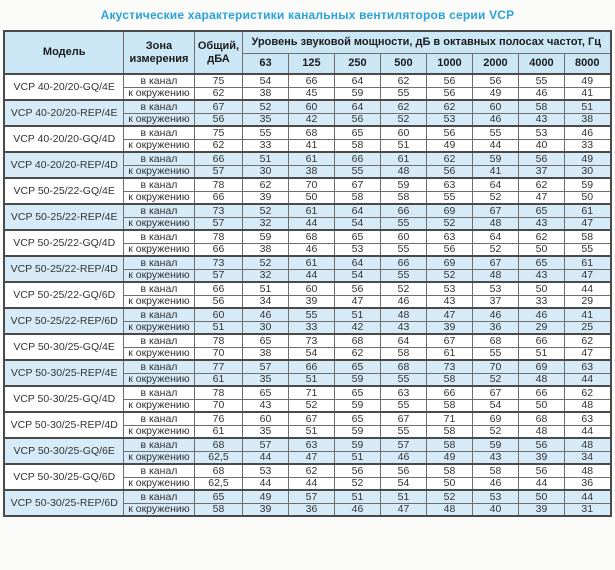  Describe the element at coordinates (449, 353) in the screenshot. I see `spl-value-cell: 61` at that location.